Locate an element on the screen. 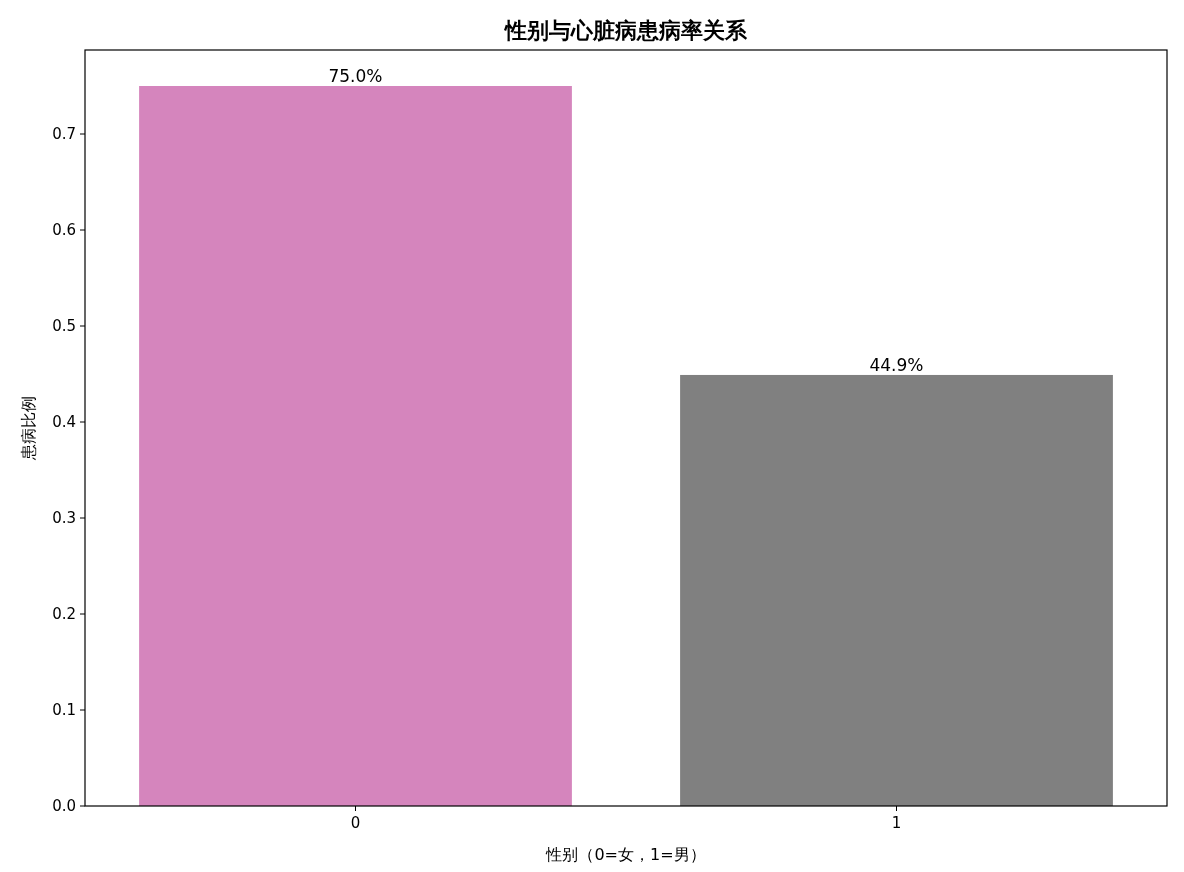  y-tick-label: 0.2 is located at coordinates (64, 614).